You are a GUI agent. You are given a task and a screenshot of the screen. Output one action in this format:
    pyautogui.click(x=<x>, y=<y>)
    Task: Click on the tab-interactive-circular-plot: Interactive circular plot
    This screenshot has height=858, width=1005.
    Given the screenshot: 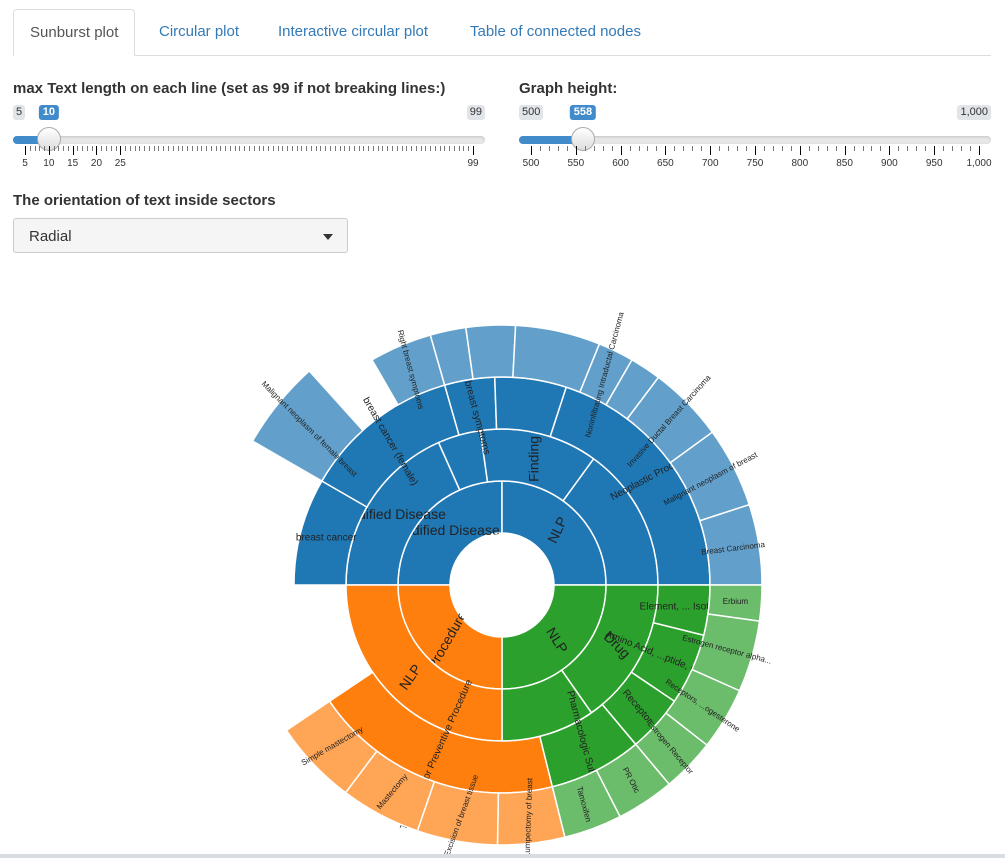 What is the action you would take?
    pyautogui.click(x=353, y=31)
    